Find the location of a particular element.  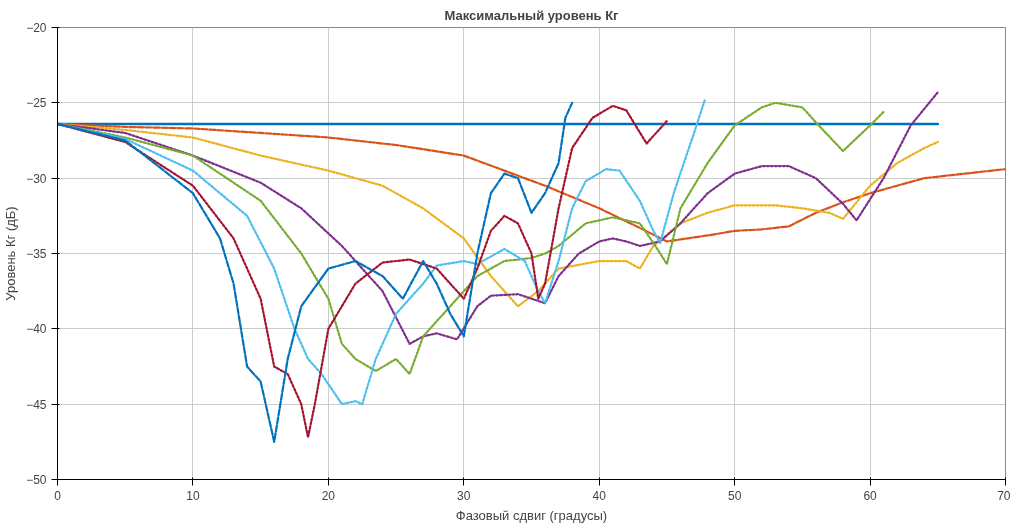

y-tick-label: −30 is located at coordinates (36, 178).